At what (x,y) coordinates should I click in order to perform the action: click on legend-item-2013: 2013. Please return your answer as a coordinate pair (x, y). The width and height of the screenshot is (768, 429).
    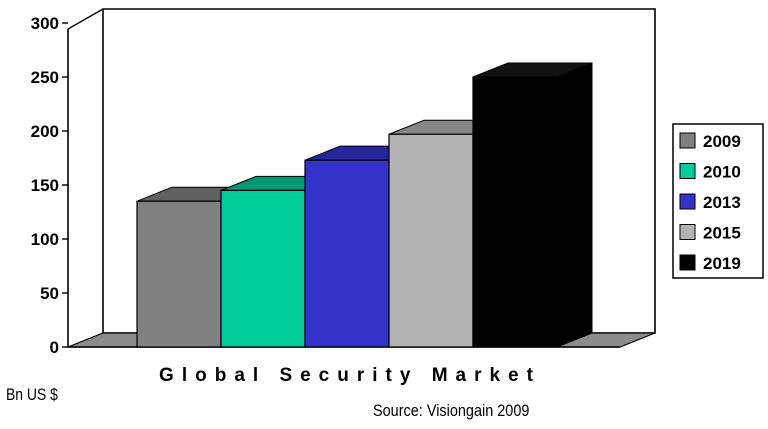
    Looking at the image, I should click on (710, 202).